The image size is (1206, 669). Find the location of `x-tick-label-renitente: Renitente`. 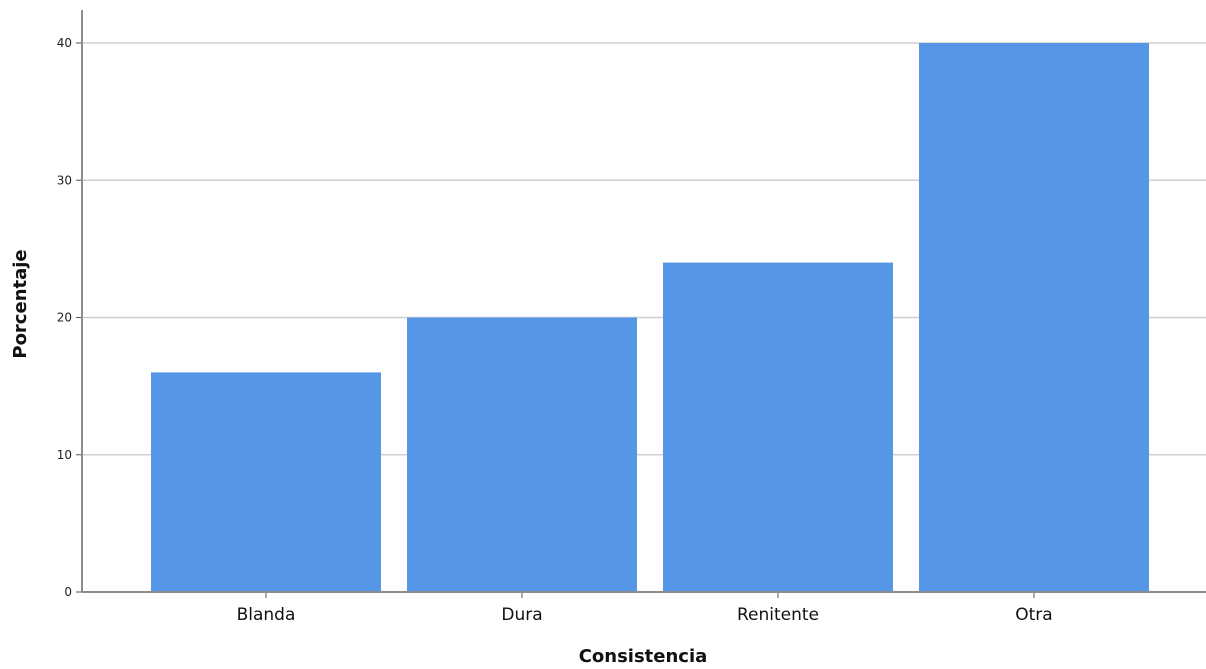

x-tick-label-renitente: Renitente is located at coordinates (778, 615).